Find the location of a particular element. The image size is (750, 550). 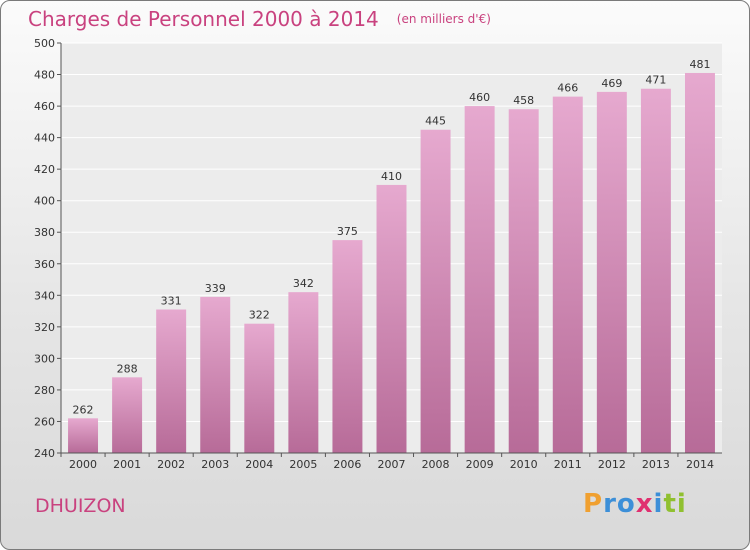

x-tick-label-2006: 2006 is located at coordinates (347, 464).